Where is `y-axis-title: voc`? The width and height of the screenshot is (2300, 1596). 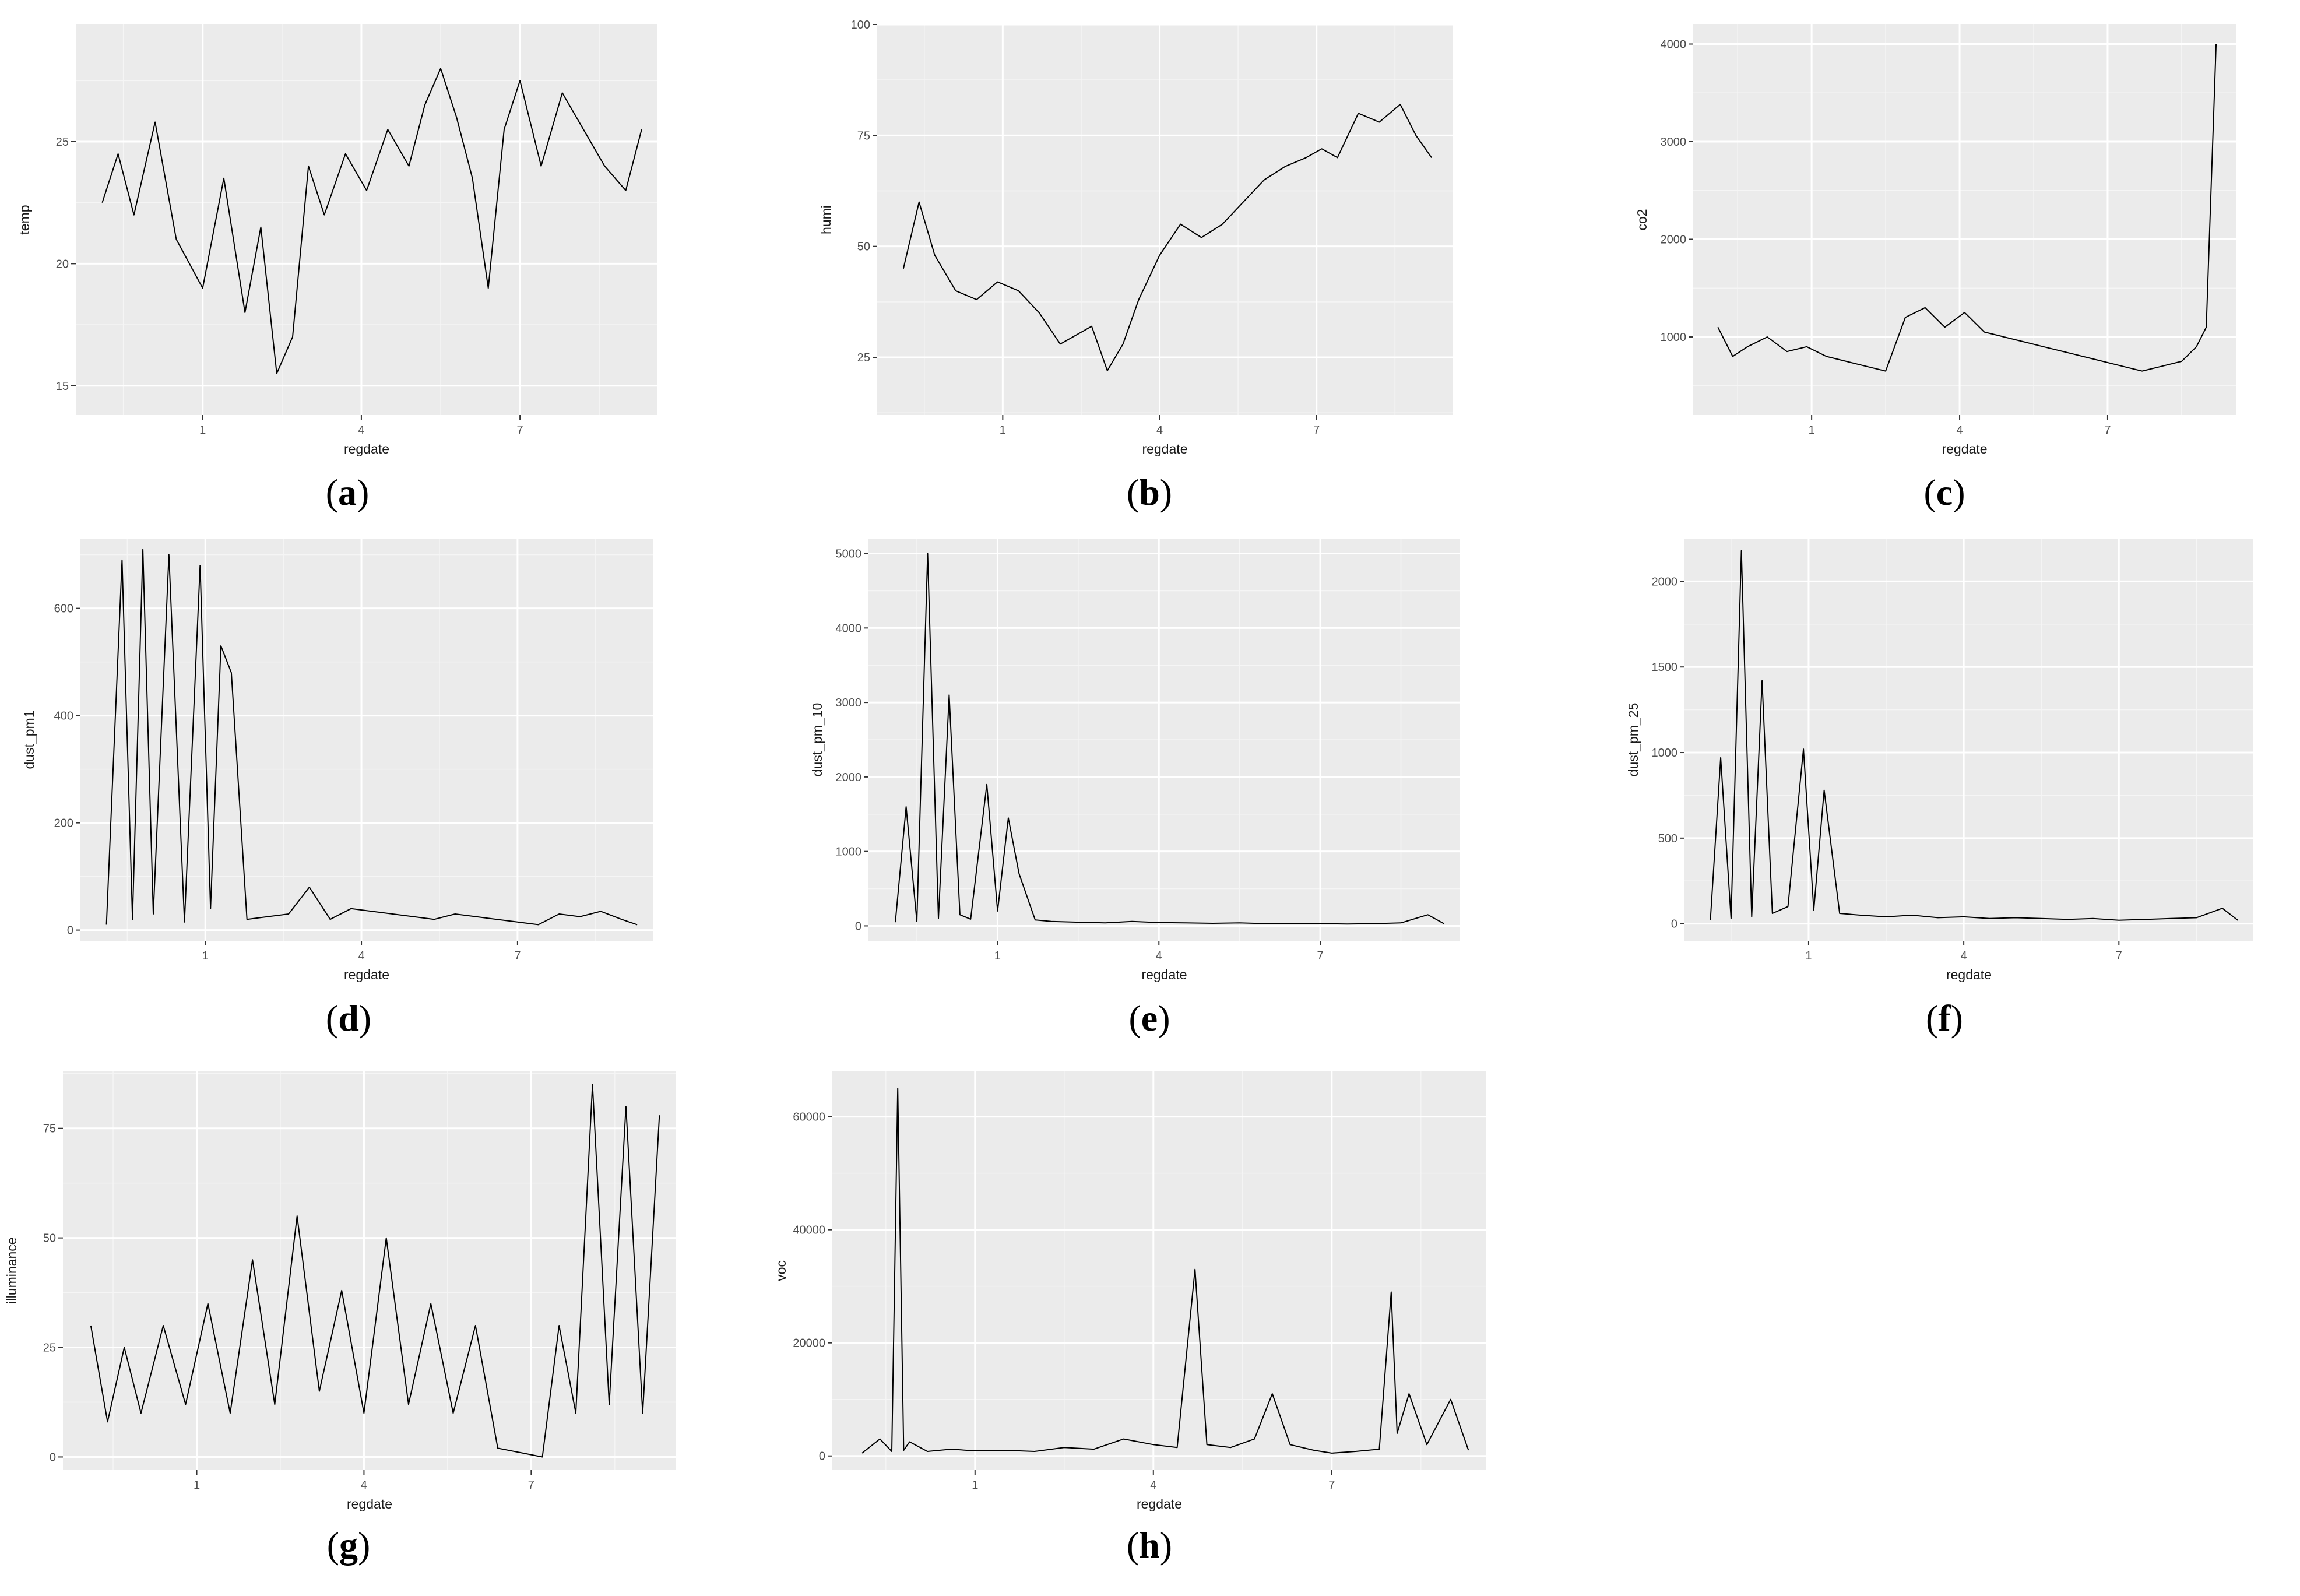 y-axis-title: voc is located at coordinates (781, 1270).